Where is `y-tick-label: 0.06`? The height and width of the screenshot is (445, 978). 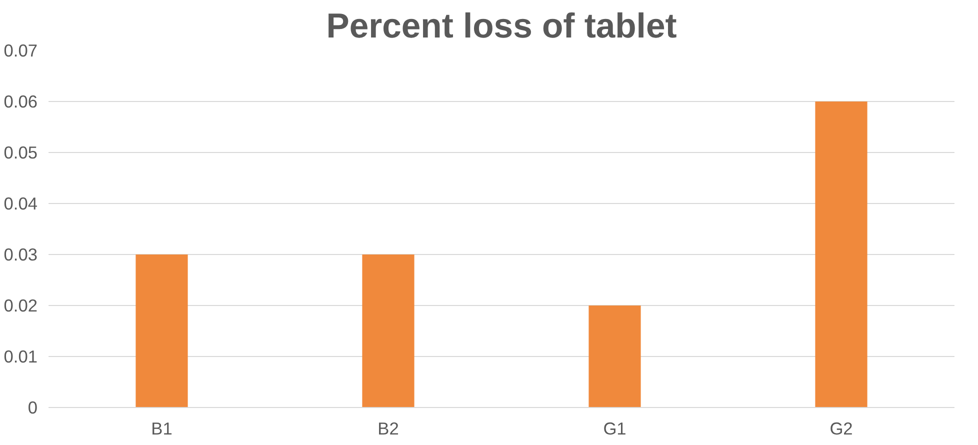 y-tick-label: 0.06 is located at coordinates (21, 102).